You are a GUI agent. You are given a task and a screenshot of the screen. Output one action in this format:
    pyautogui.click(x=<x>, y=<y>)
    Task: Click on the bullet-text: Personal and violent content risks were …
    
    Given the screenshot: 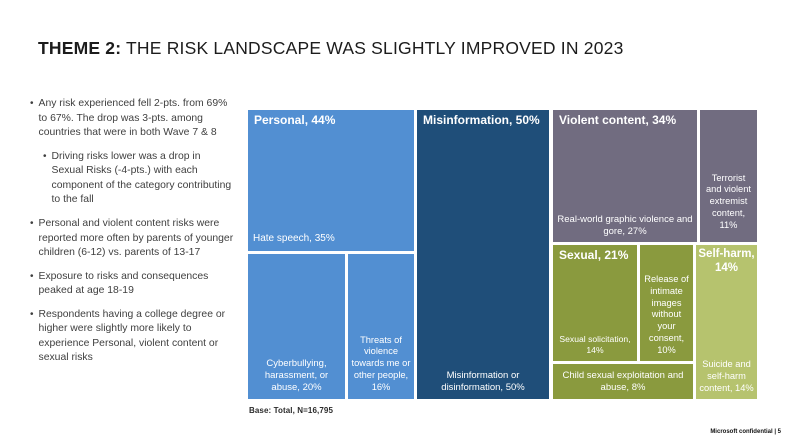 What is the action you would take?
    pyautogui.click(x=136, y=238)
    